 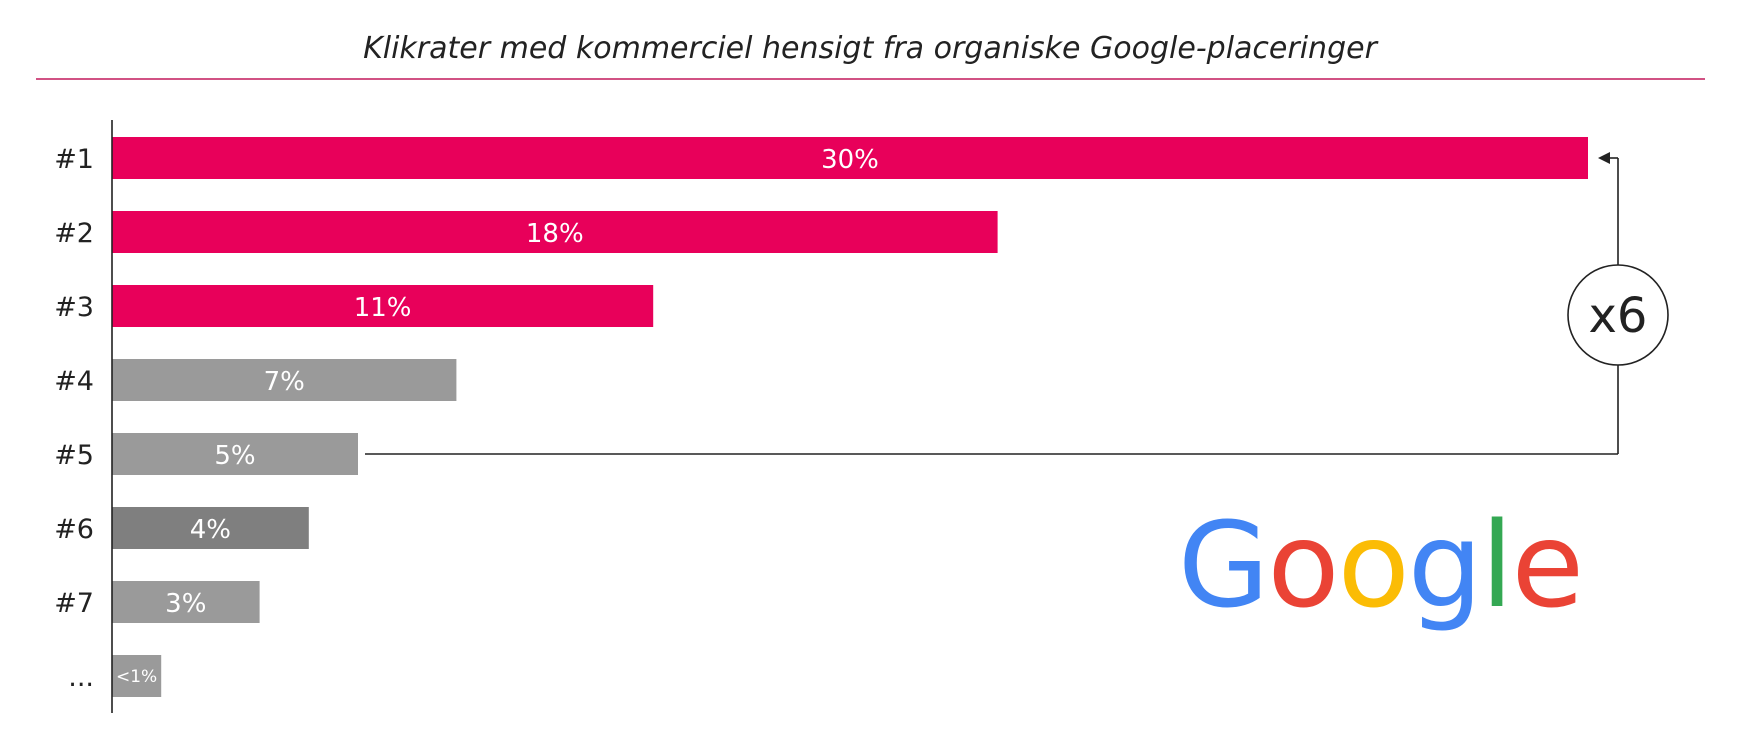 I want to click on google-logo: Google, so click(x=1381, y=565).